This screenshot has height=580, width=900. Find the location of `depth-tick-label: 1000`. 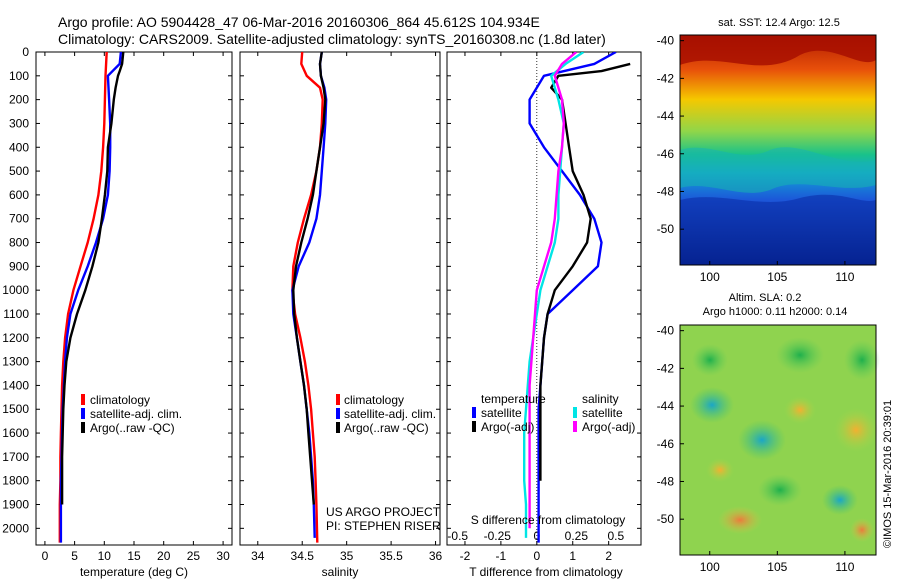

depth-tick-label: 1000 is located at coordinates (15, 290).